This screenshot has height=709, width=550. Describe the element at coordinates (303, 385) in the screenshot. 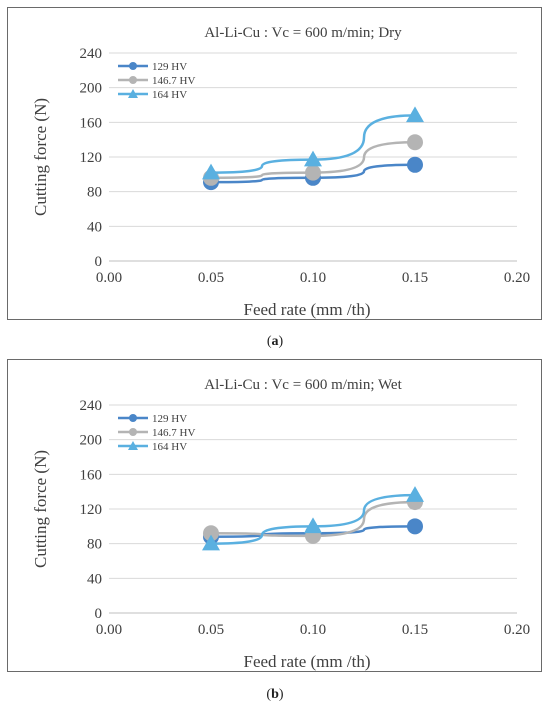

I see `chart-title: Al-Li-Cu : Vc = 600 m/min; Wet` at that location.